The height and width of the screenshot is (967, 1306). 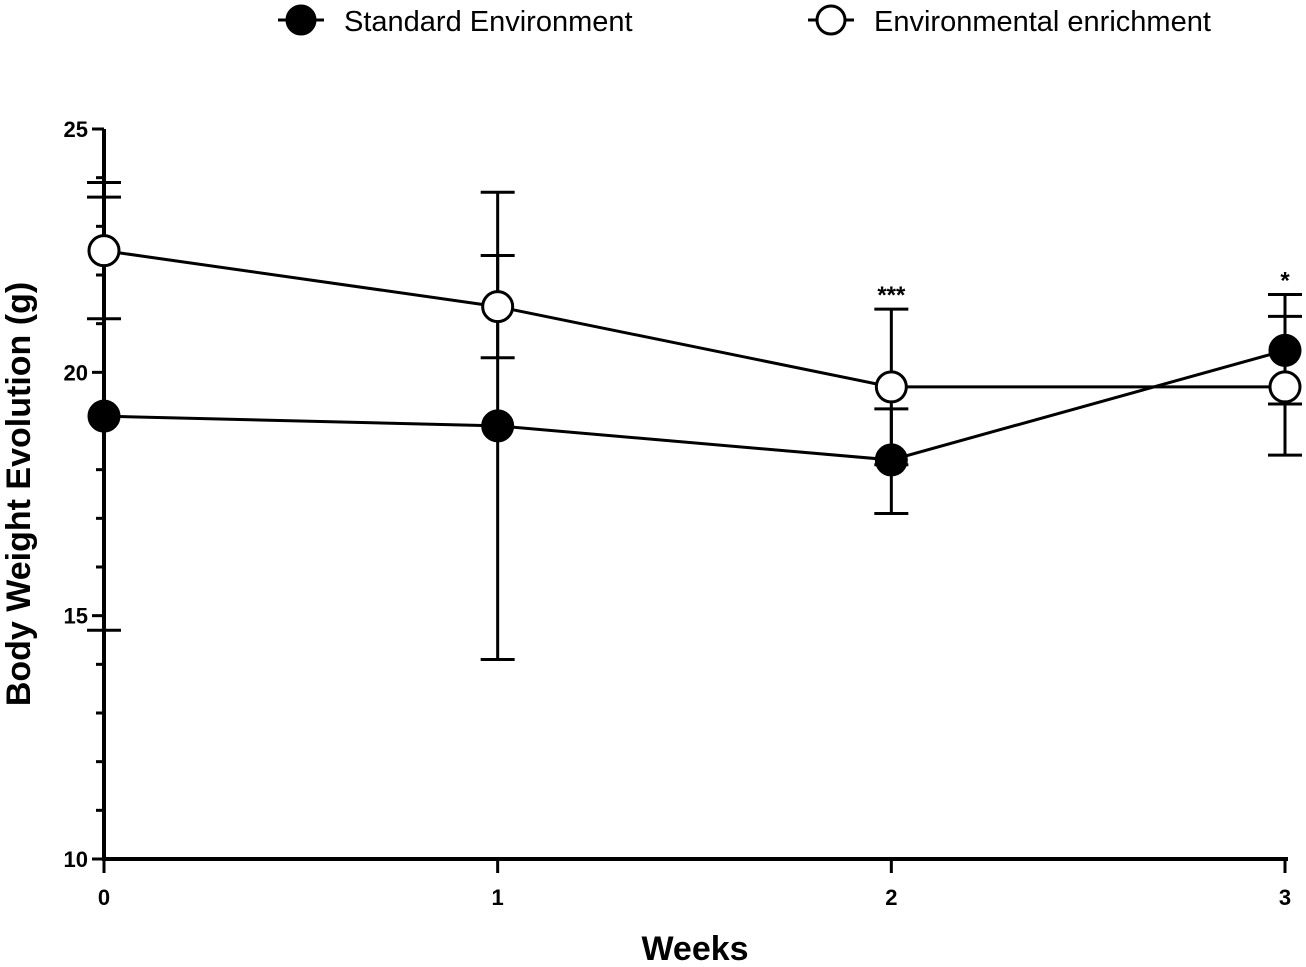 What do you see at coordinates (301, 20) in the screenshot?
I see `legend-marker-standard` at bounding box center [301, 20].